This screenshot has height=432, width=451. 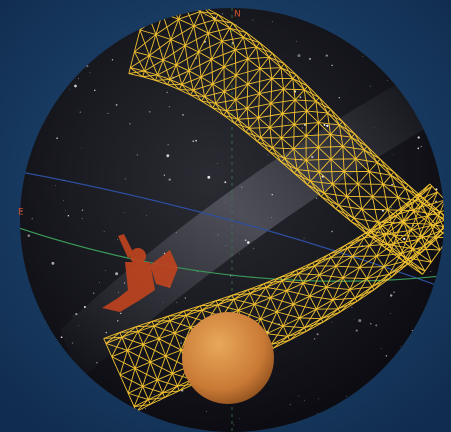 What do you see at coordinates (21, 213) in the screenshot?
I see `east-label: E` at bounding box center [21, 213].